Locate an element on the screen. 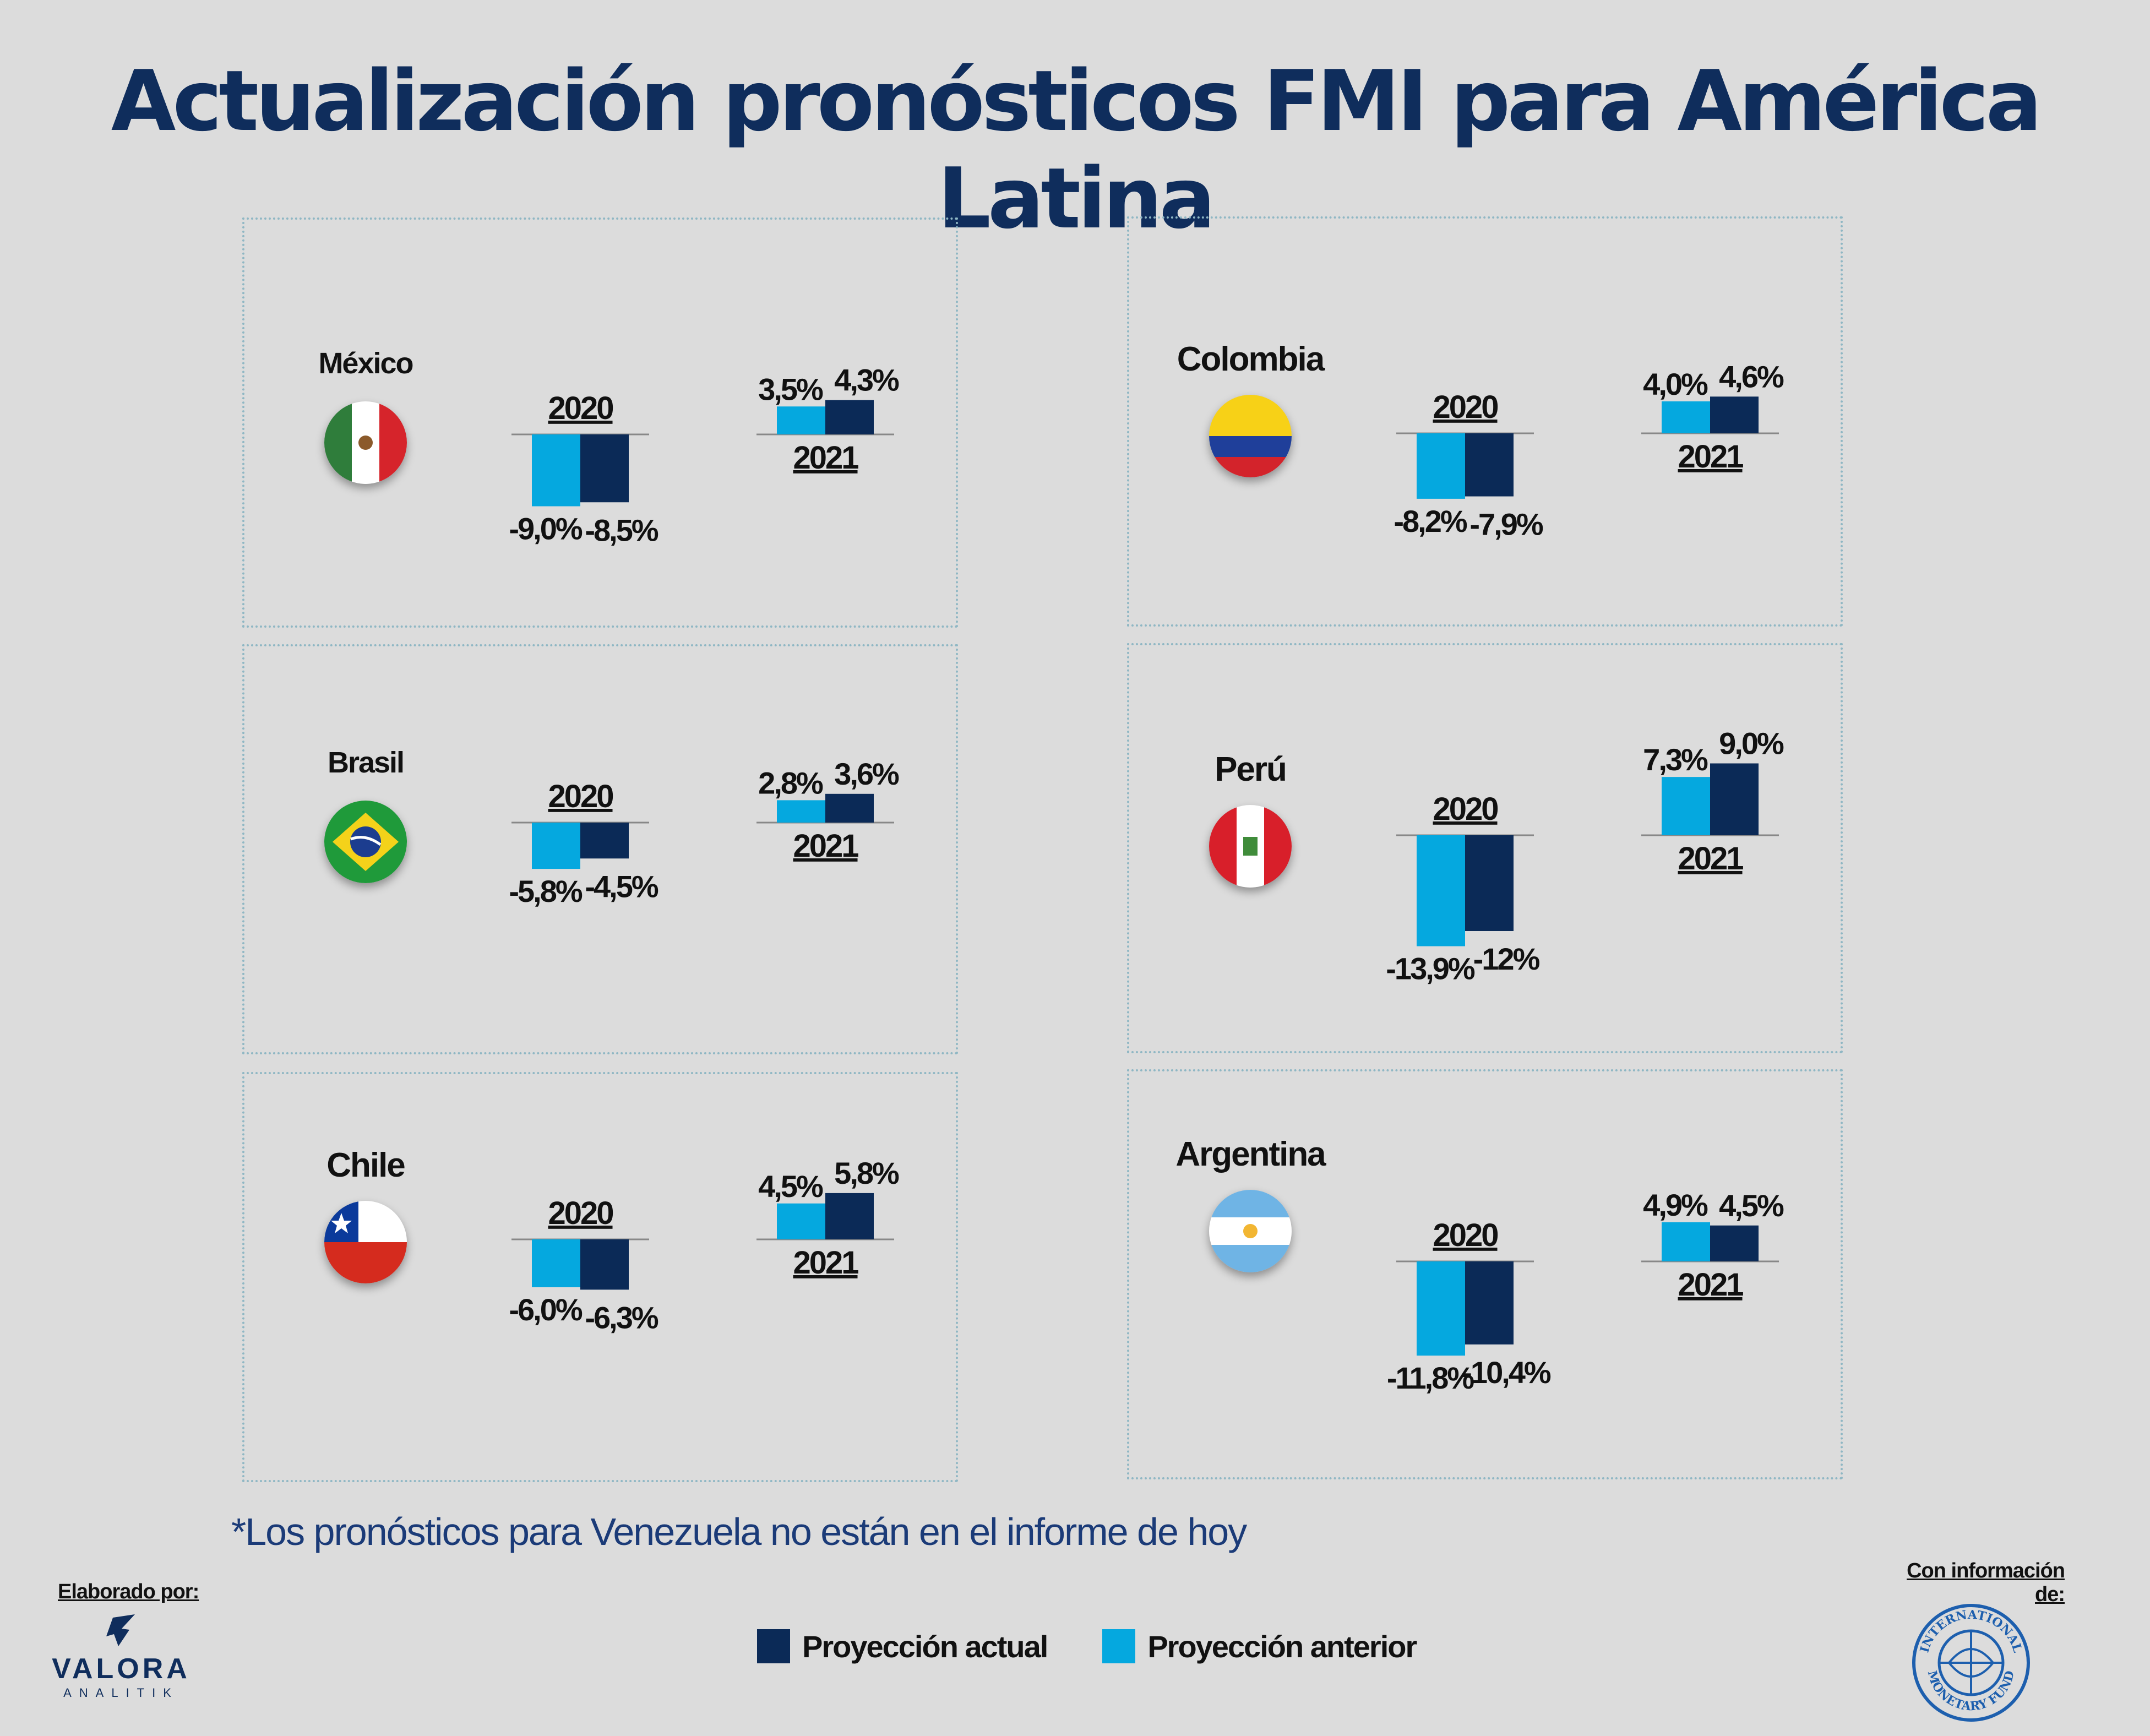 The image size is (2150, 1736). data-label-2021-actual: 4,6% is located at coordinates (1751, 376).